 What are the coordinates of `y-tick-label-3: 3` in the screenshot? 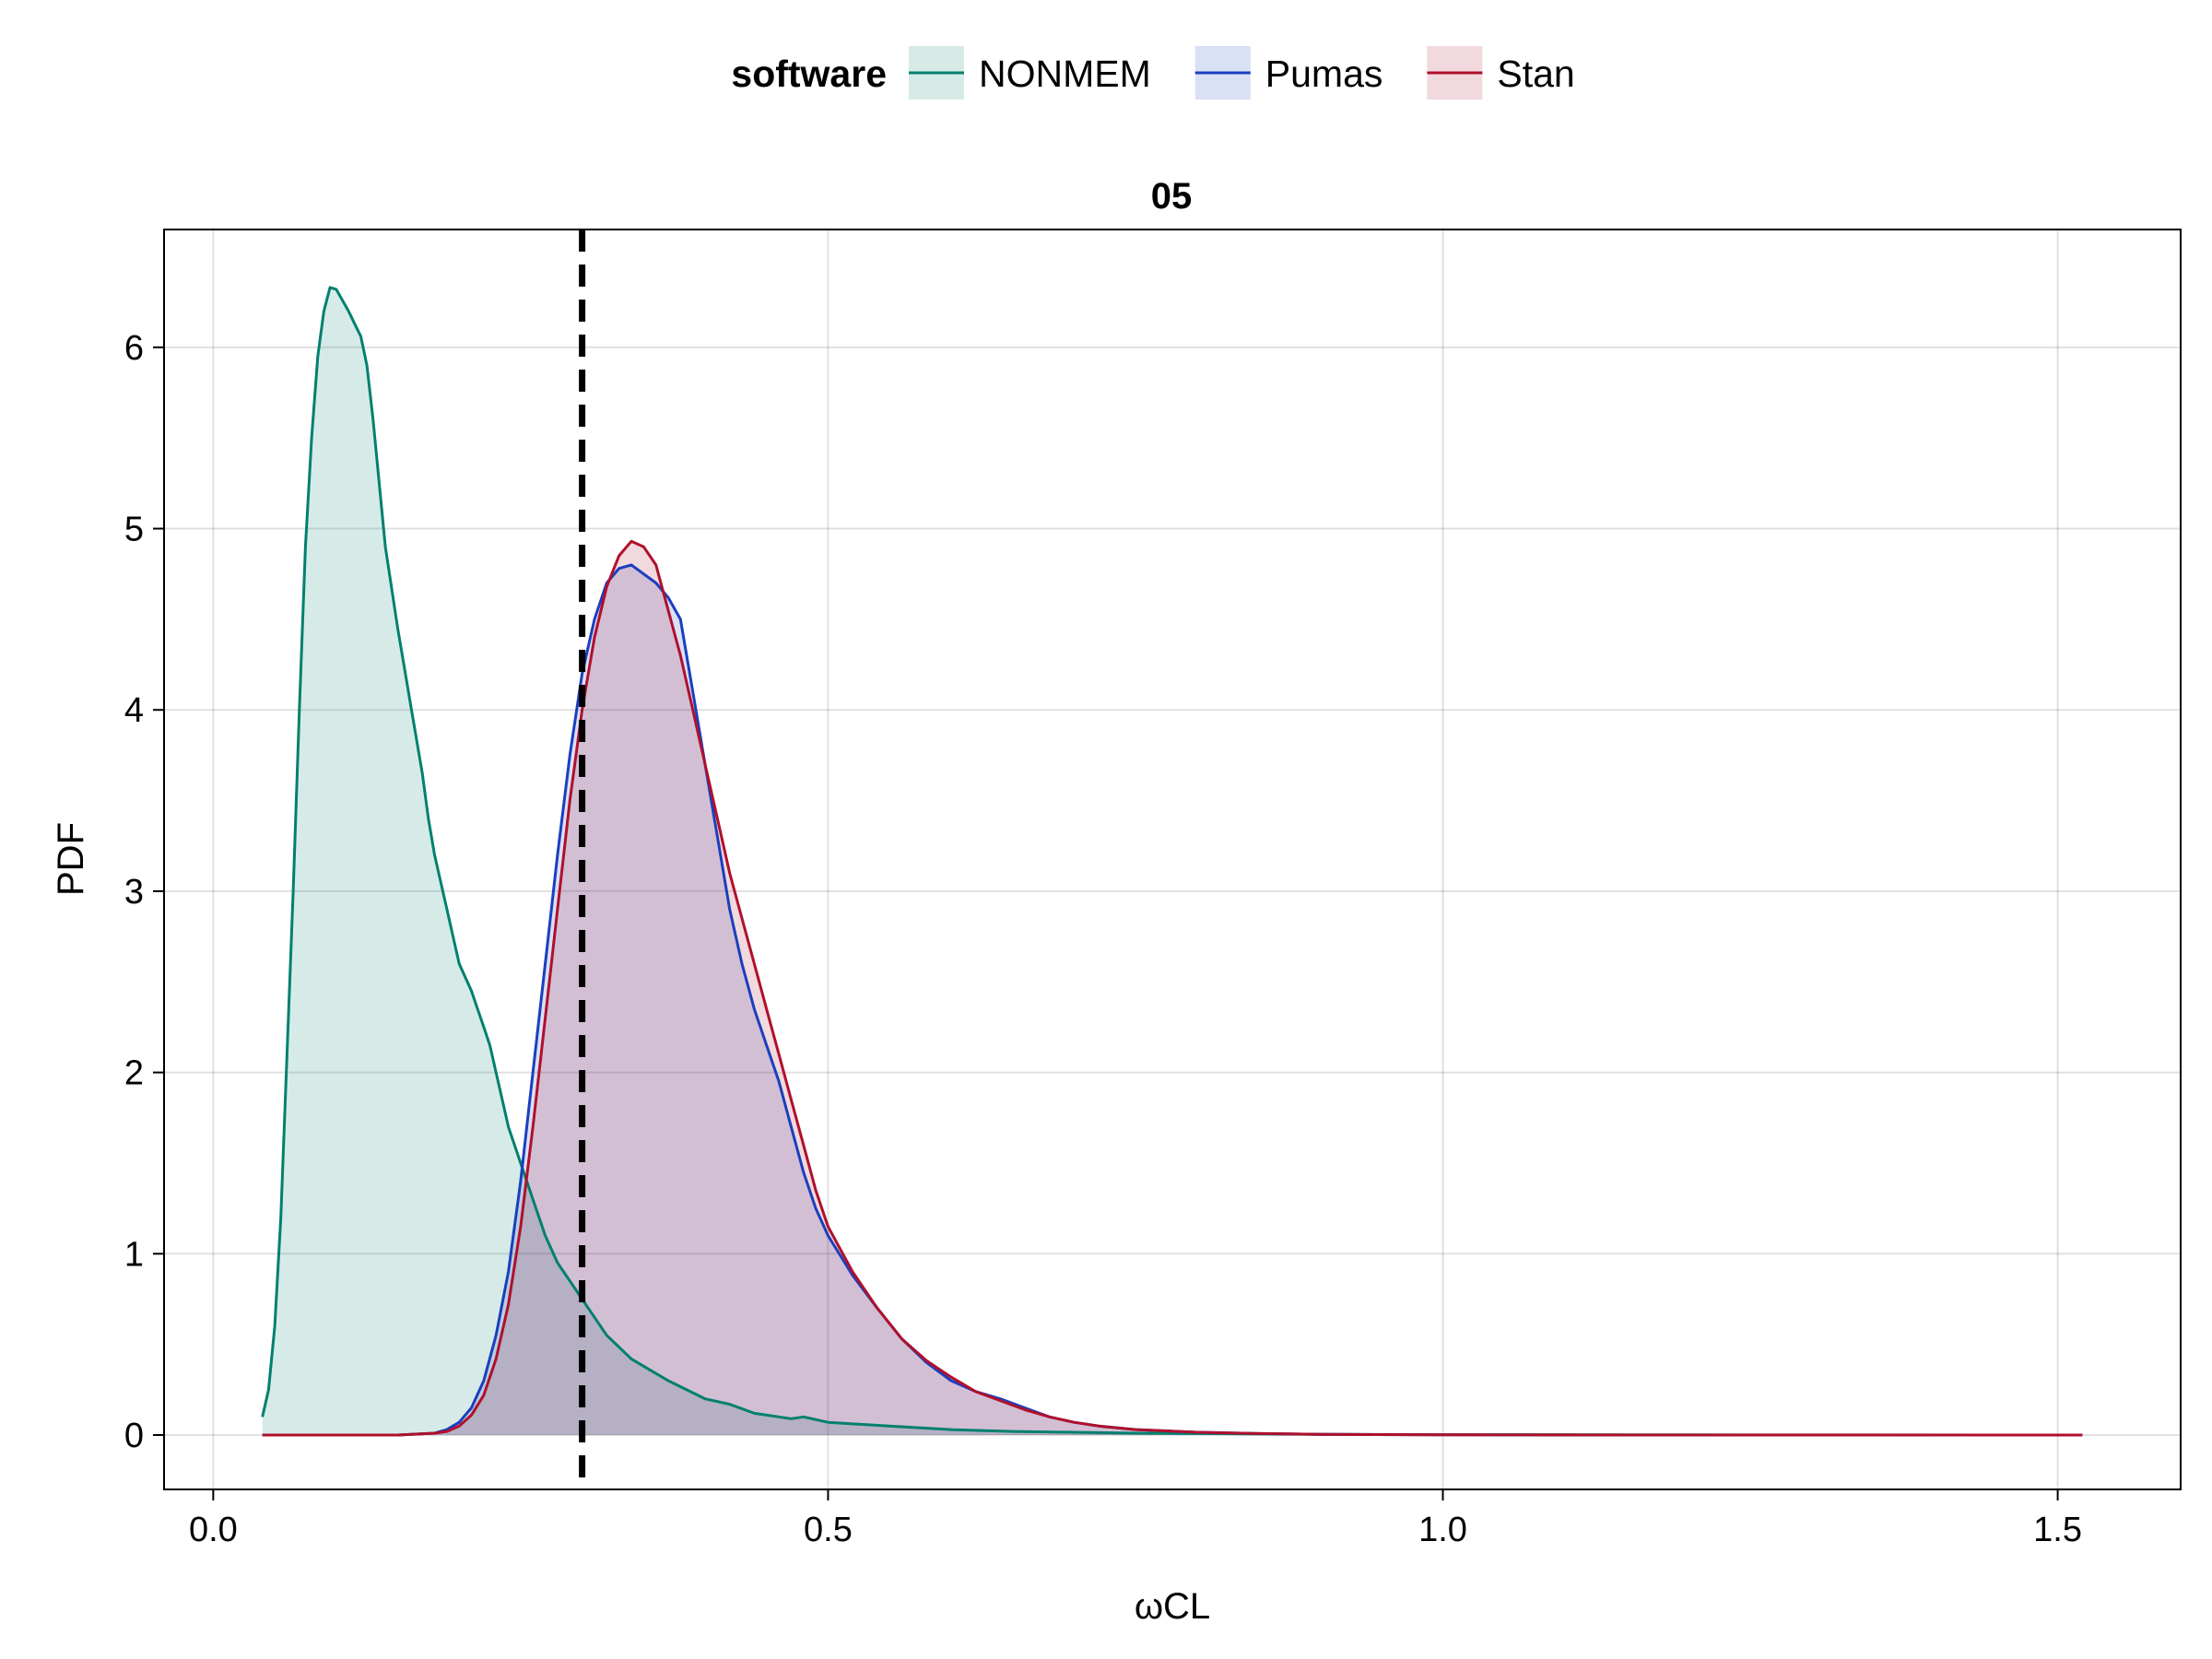 It's located at (134, 892).